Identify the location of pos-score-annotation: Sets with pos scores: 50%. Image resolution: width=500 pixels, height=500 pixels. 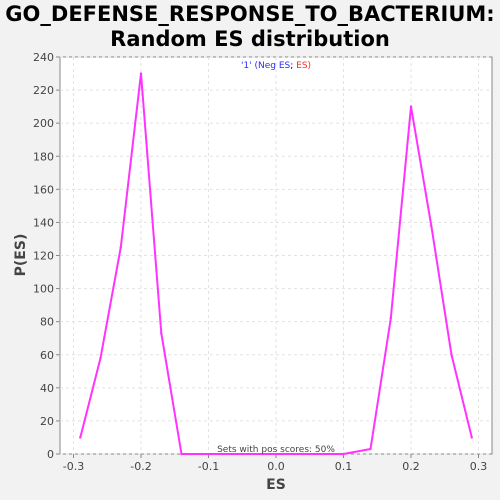
(276, 450).